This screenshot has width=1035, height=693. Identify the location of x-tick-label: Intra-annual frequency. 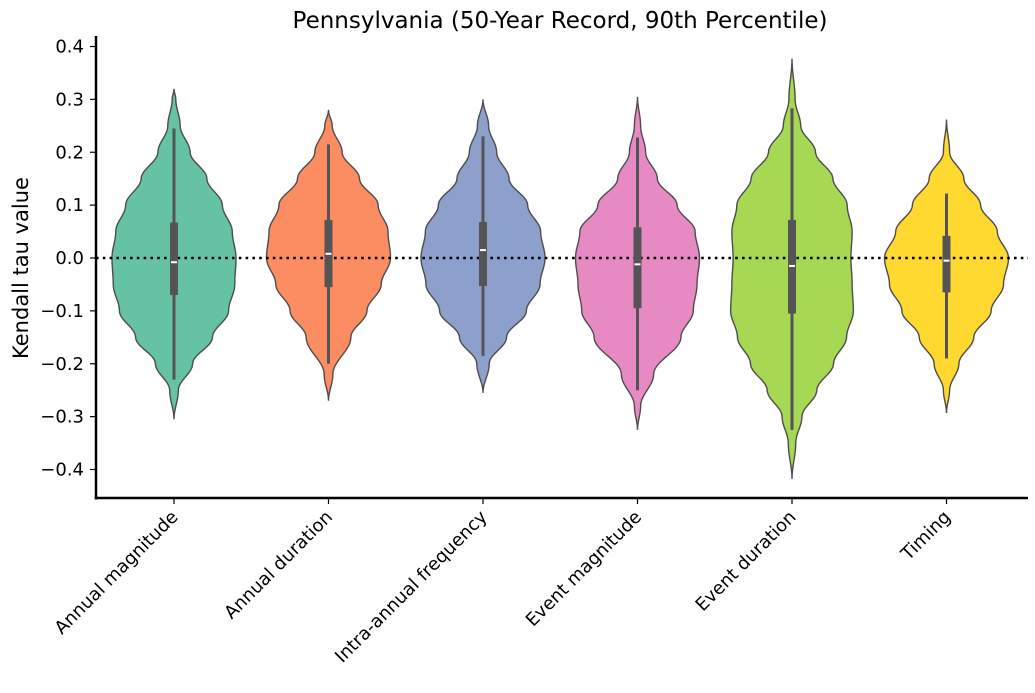
(411, 586).